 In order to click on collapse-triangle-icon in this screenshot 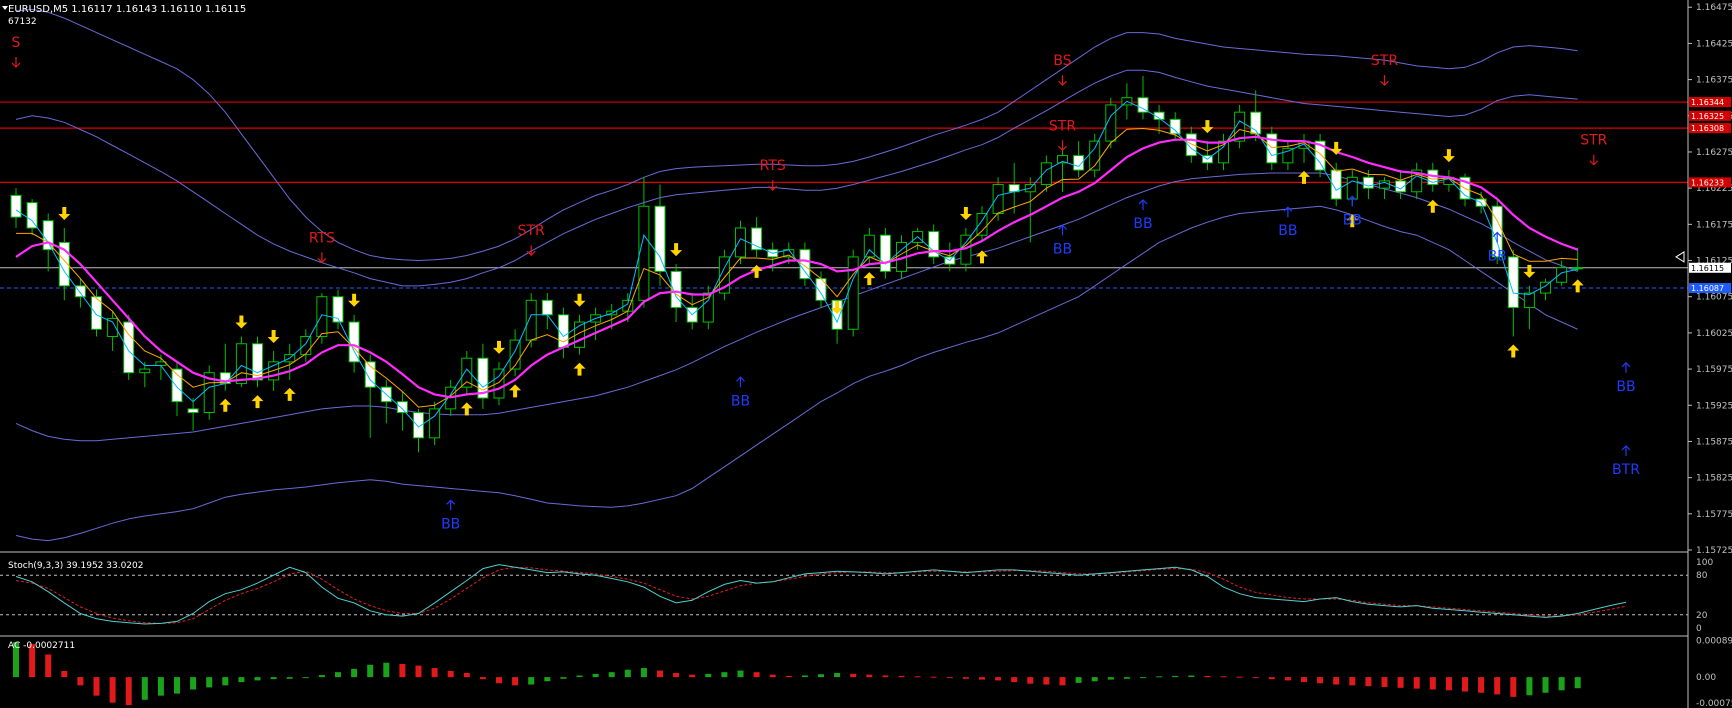, I will do `click(5, 8)`.